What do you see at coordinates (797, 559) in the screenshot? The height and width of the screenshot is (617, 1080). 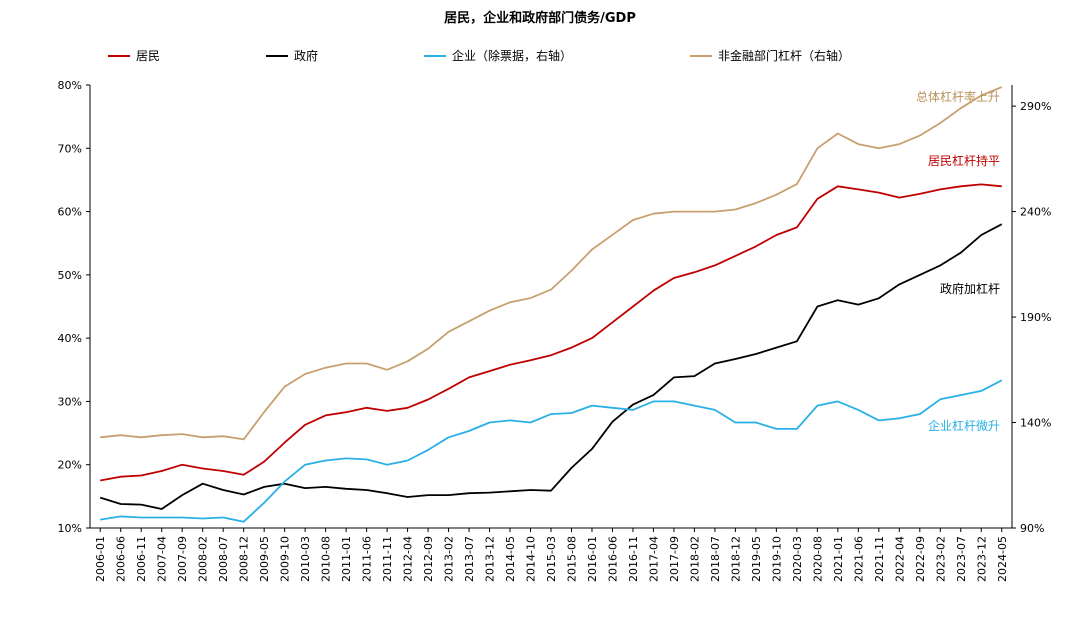 I see `x-tick-label: 2020-03` at bounding box center [797, 559].